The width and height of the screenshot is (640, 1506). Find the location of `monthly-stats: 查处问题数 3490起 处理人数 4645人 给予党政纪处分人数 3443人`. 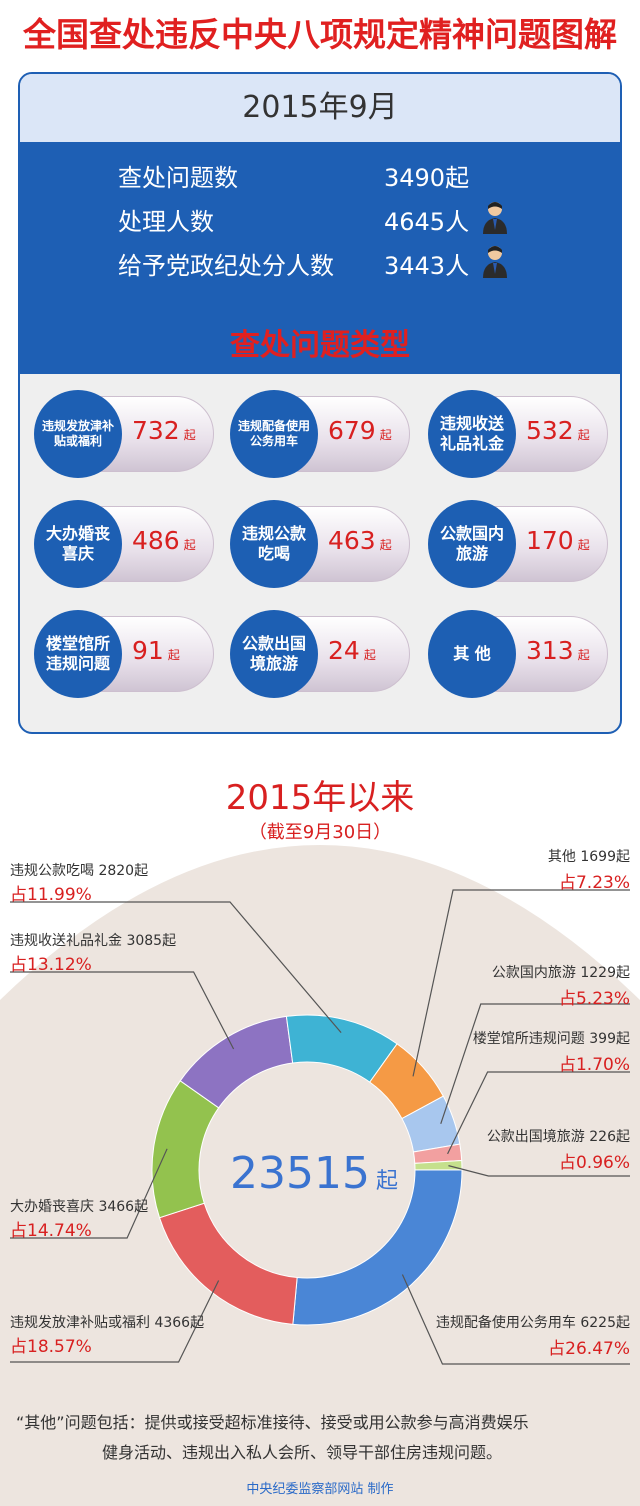

monthly-stats: 查处问题数 3490起 处理人数 4645人 给予党政纪处分人数 3443人 is located at coordinates (320, 258).